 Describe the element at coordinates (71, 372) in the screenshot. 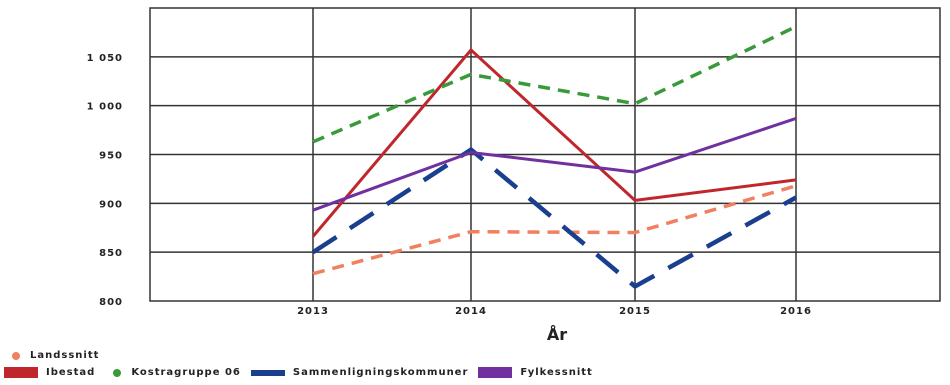

I see `legend-label: Ibestad` at that location.